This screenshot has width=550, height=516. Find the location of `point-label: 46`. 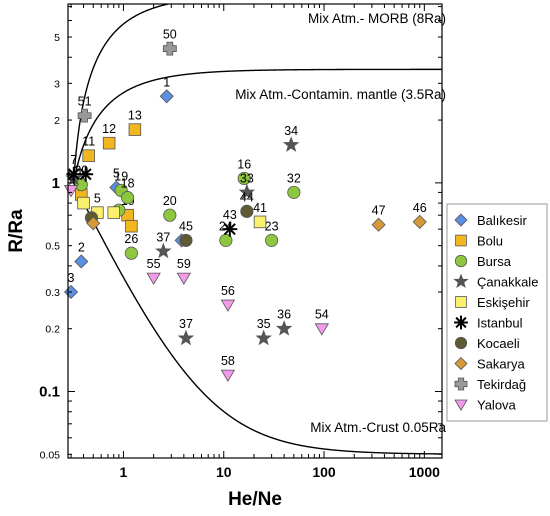

point-label: 46 is located at coordinates (420, 208).